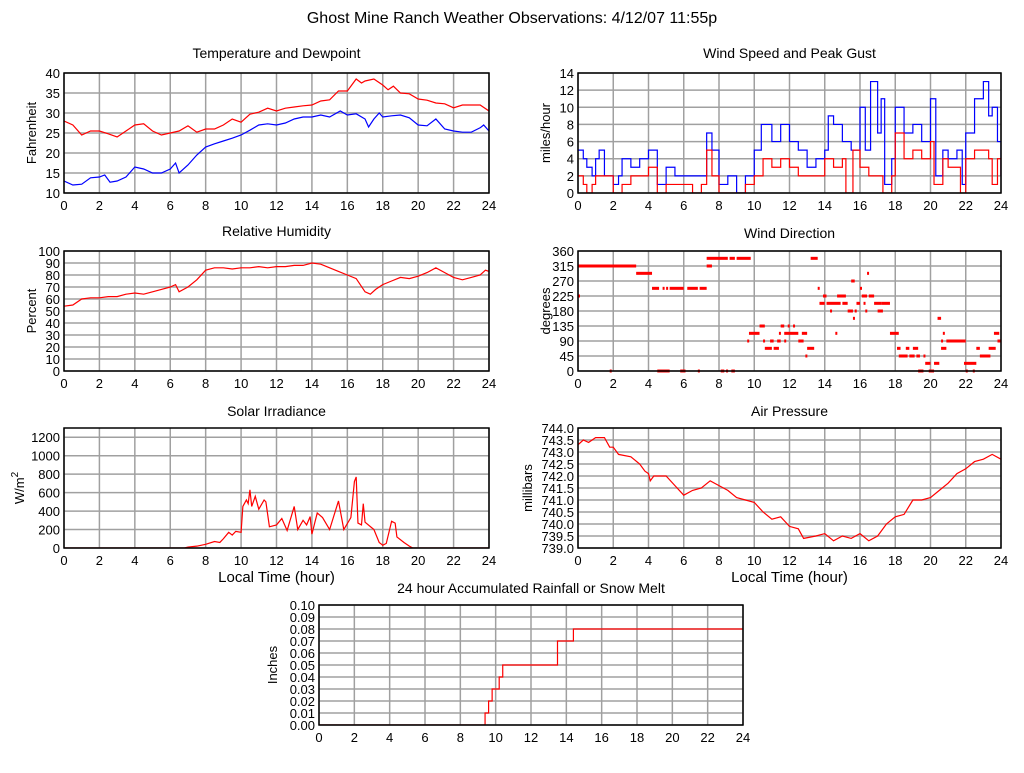 The width and height of the screenshot is (1024, 773). Describe the element at coordinates (563, 296) in the screenshot. I see `y-tick-label: 225` at that location.